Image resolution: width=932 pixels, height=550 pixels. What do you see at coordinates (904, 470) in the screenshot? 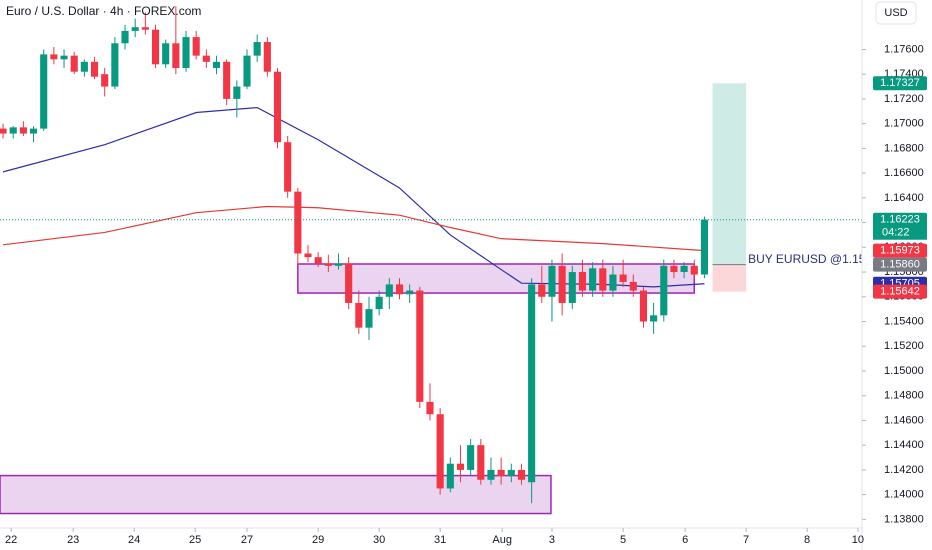
I see `y-tick-label: 1.14200` at bounding box center [904, 470].